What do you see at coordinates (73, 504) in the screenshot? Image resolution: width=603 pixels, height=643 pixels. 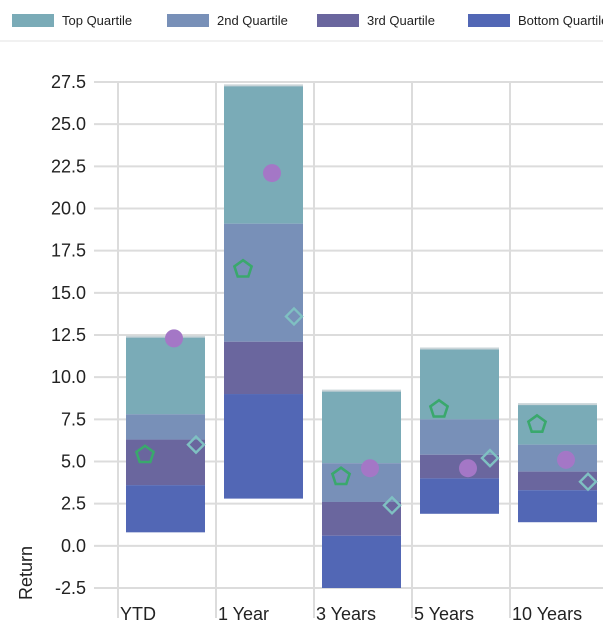 I see `y-tick-label: 2.5` at bounding box center [73, 504].